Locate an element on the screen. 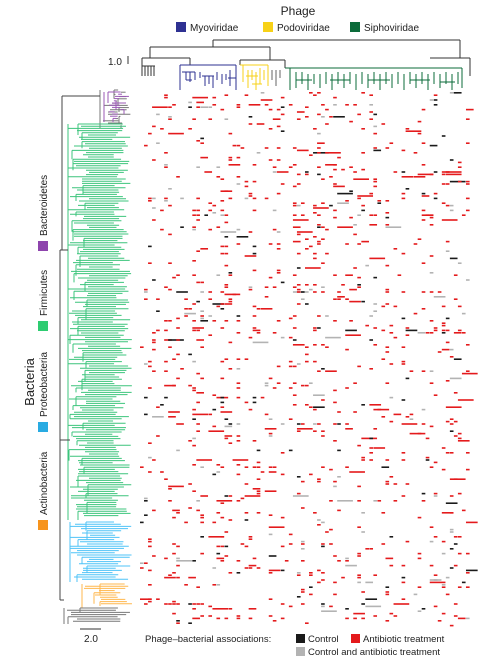 The height and width of the screenshot is (665, 497). bacteria-clade-bacteroidetes is located at coordinates (116, 106).